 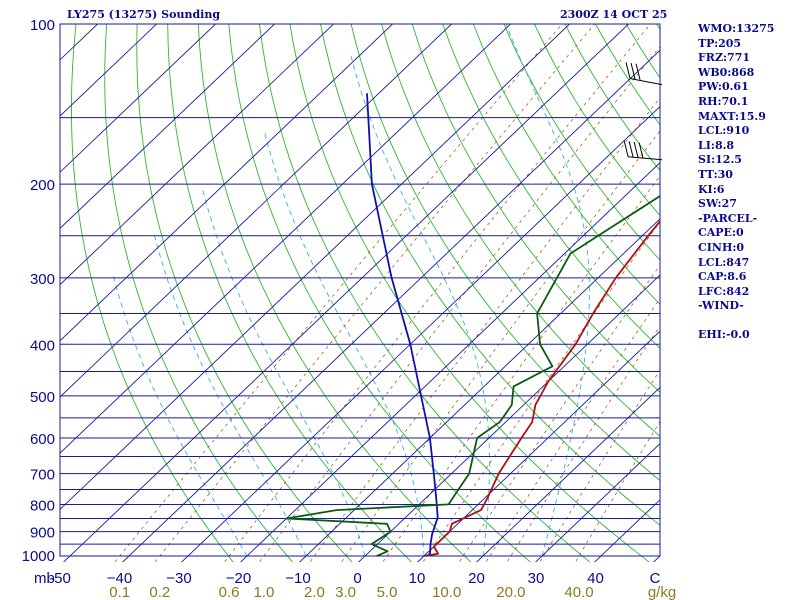 I want to click on temperature-label: 20, so click(x=476, y=578).